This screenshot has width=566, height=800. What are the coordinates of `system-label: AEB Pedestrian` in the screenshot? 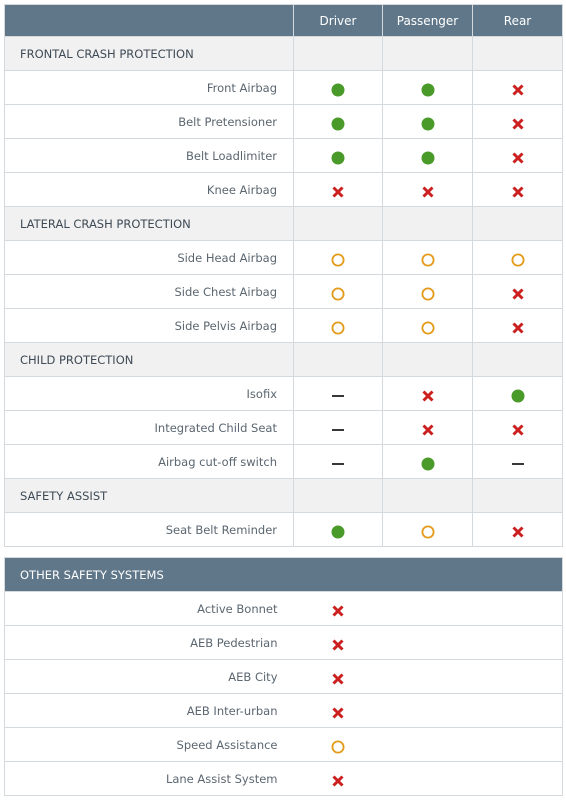 It's located at (149, 642).